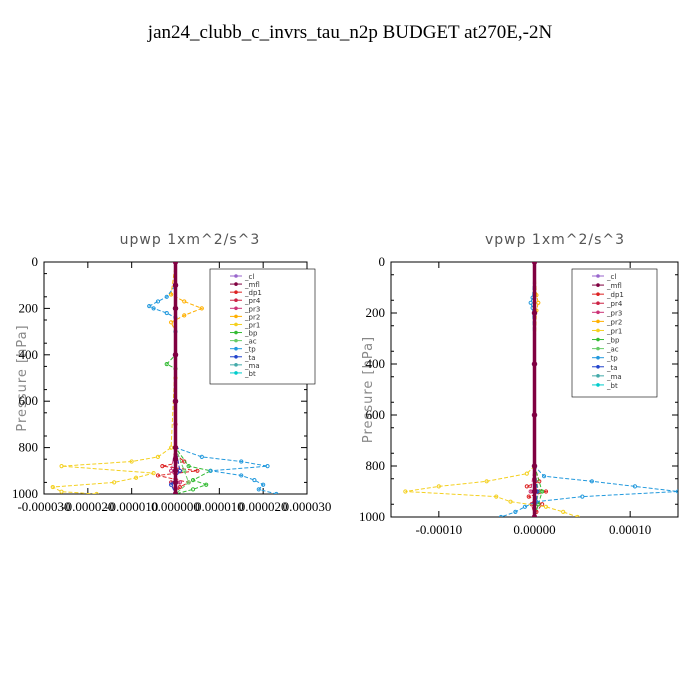  What do you see at coordinates (253, 293) in the screenshot?
I see `legend-label: _dp1` at bounding box center [253, 293].